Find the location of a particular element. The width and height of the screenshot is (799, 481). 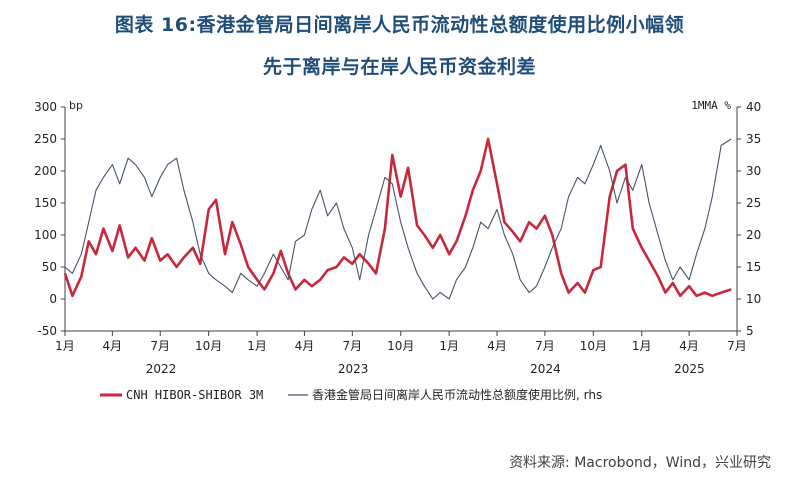

right-axis-tick-label: 15 is located at coordinates (753, 267).